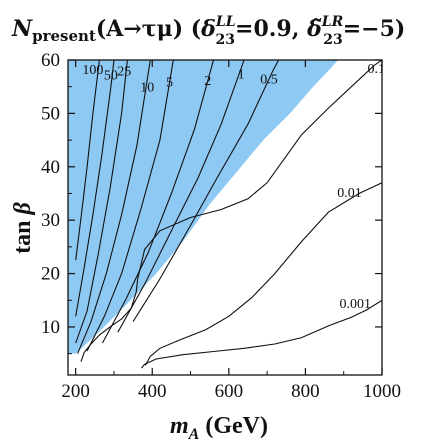 The width and height of the screenshot is (436, 441). I want to click on title-delta-tilde: δ̃, so click(314, 29).